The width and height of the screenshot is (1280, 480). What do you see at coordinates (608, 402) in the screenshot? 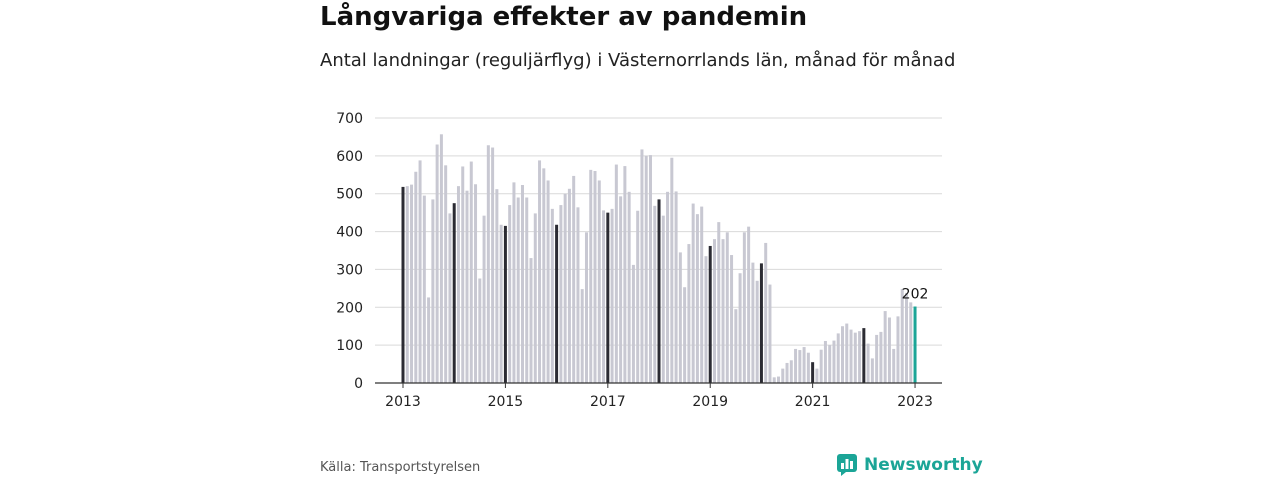
I see `x-tick-label: 2017` at bounding box center [608, 402].